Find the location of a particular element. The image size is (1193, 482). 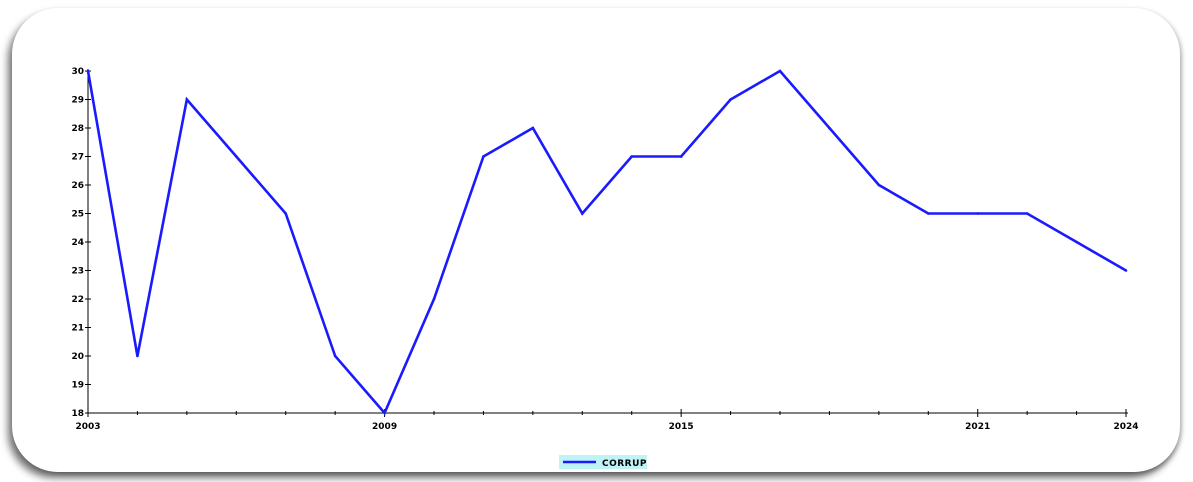

x-tick-label: 2015 is located at coordinates (681, 427).